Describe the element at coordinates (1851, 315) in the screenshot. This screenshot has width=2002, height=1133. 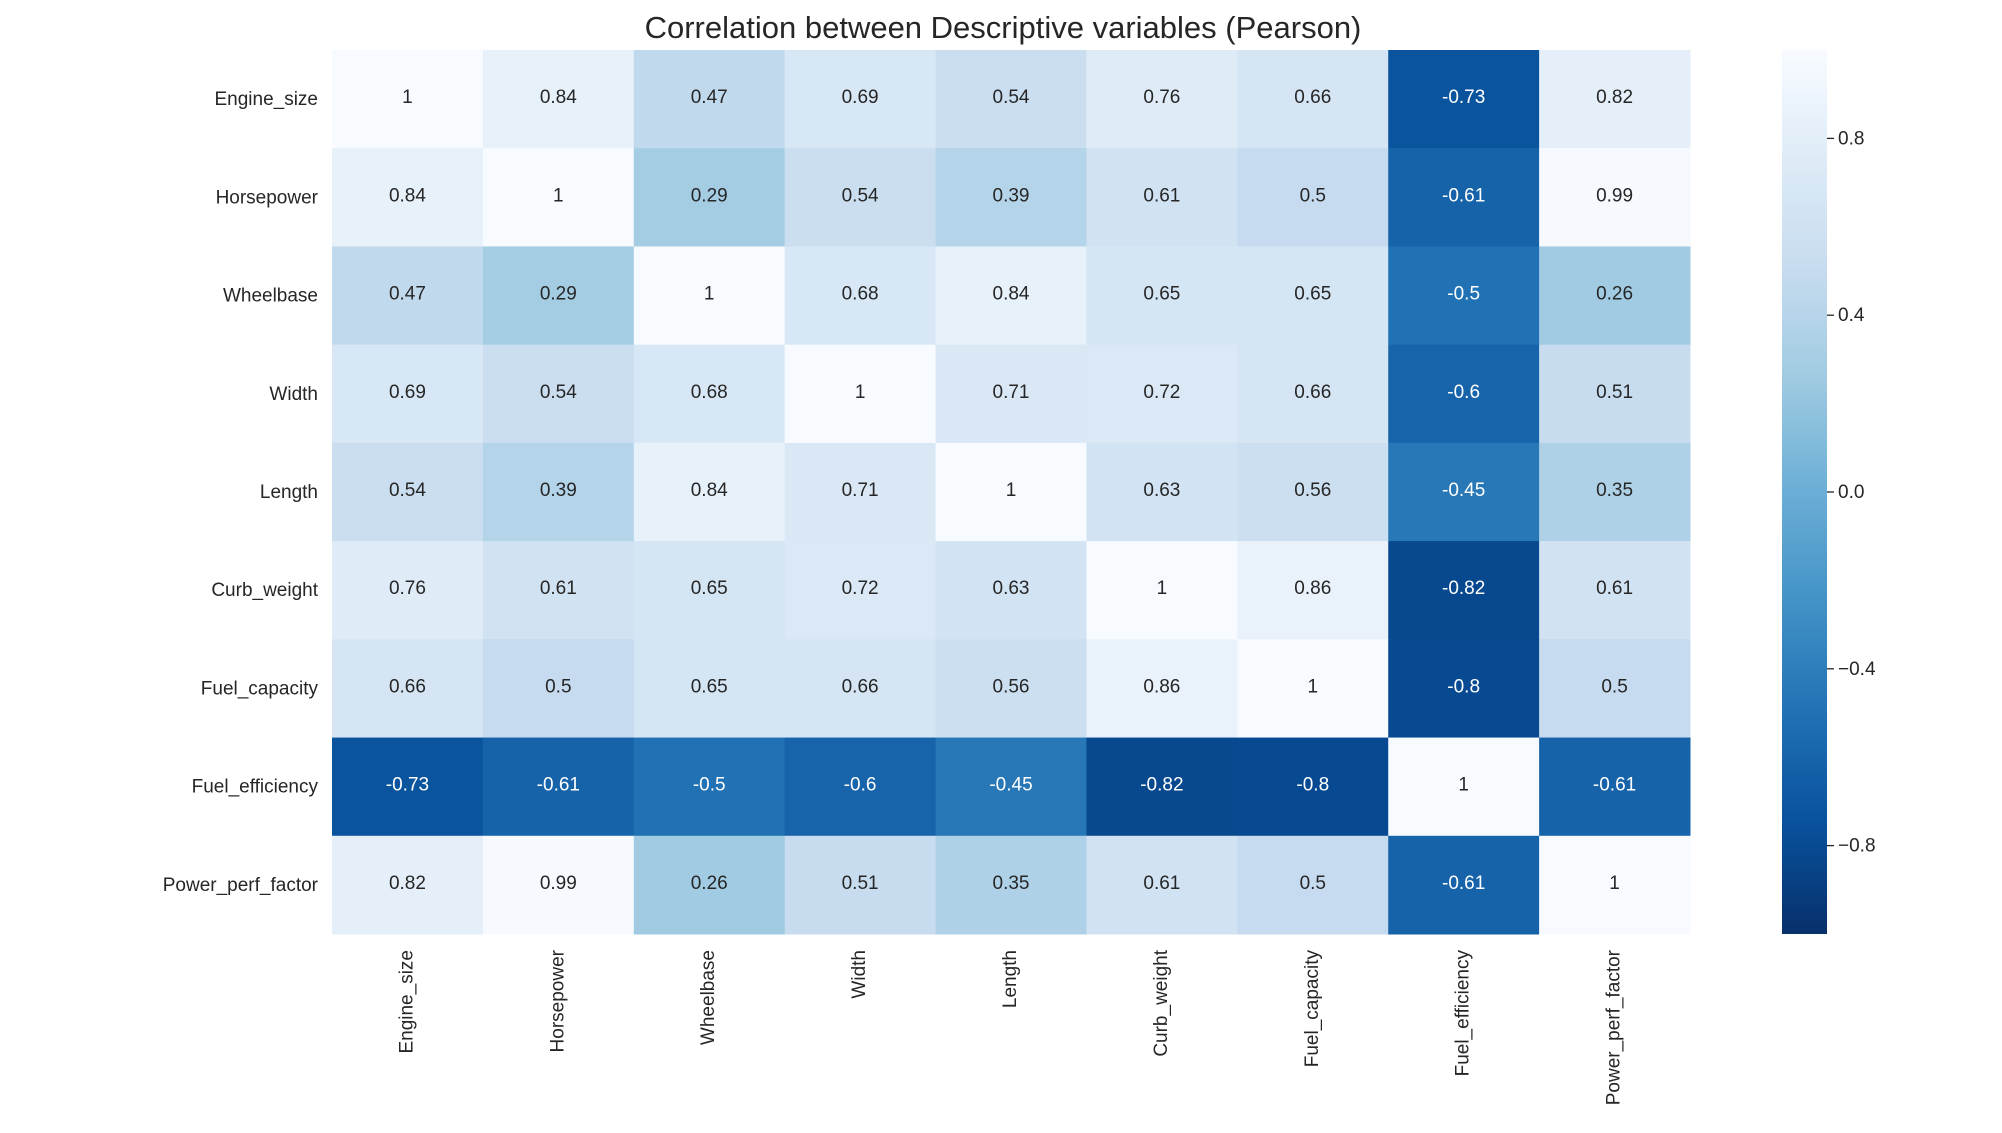
I see `colorbar-tick-label: 0.4` at that location.